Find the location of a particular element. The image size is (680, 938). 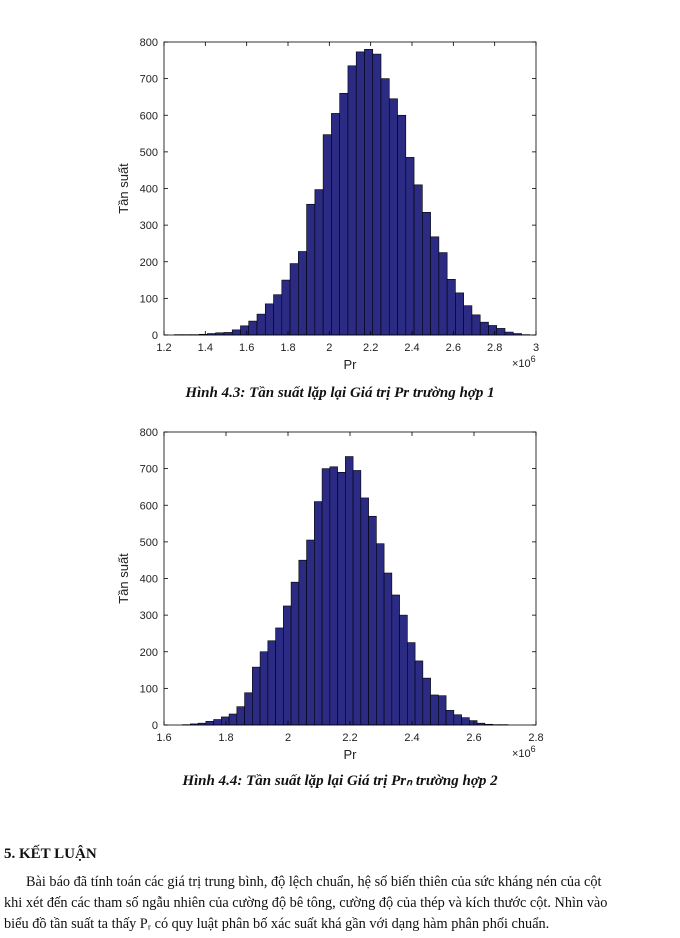

x-tick-label-1-7: 2.6 is located at coordinates (453, 348).